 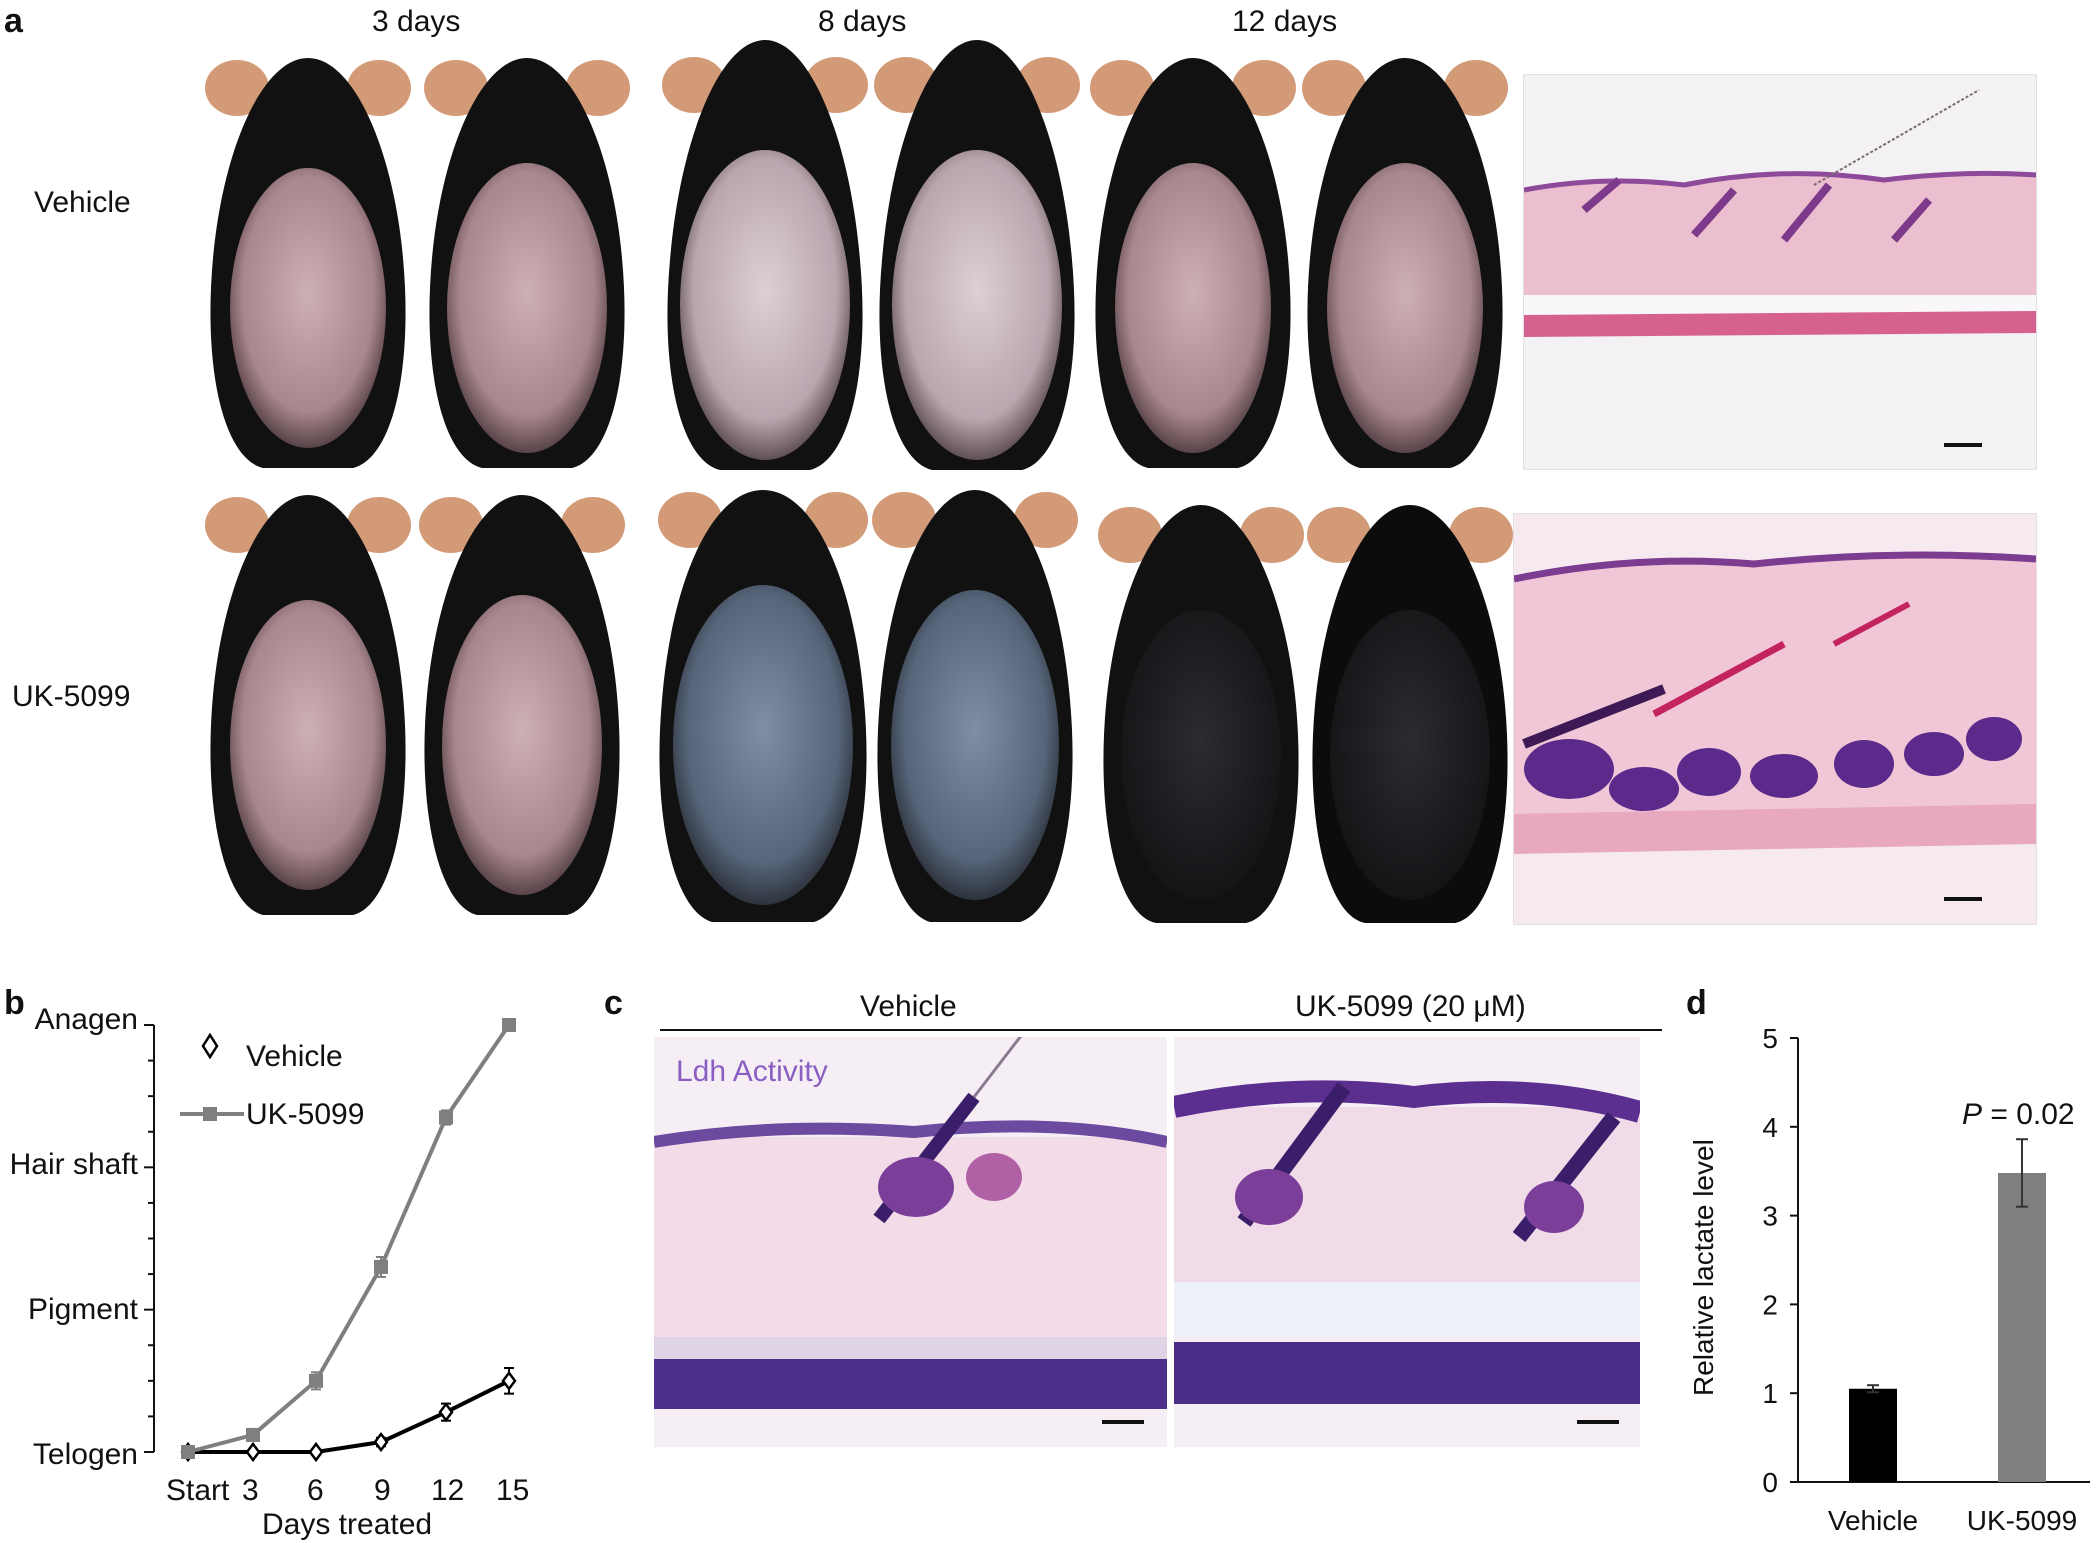 What do you see at coordinates (1770, 1482) in the screenshot?
I see `y-tick-label: 0` at bounding box center [1770, 1482].